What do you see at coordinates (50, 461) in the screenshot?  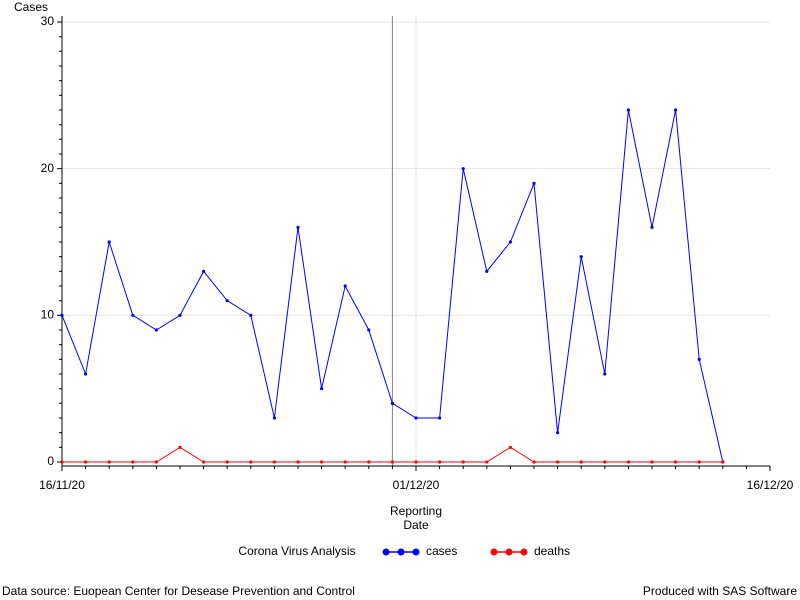 I see `y-tick-label: 0` at bounding box center [50, 461].